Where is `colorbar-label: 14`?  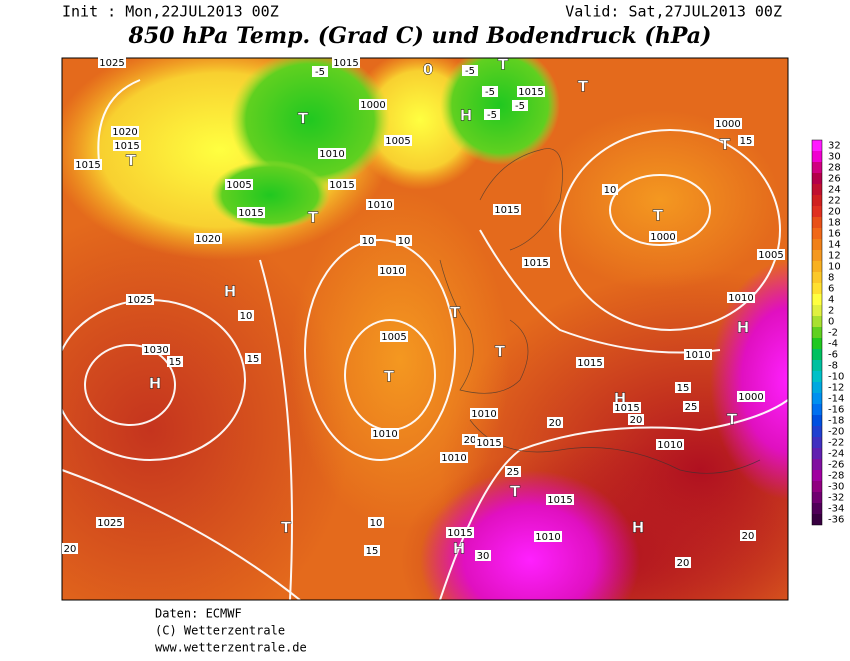
colorbar-label: 14 is located at coordinates (834, 245).